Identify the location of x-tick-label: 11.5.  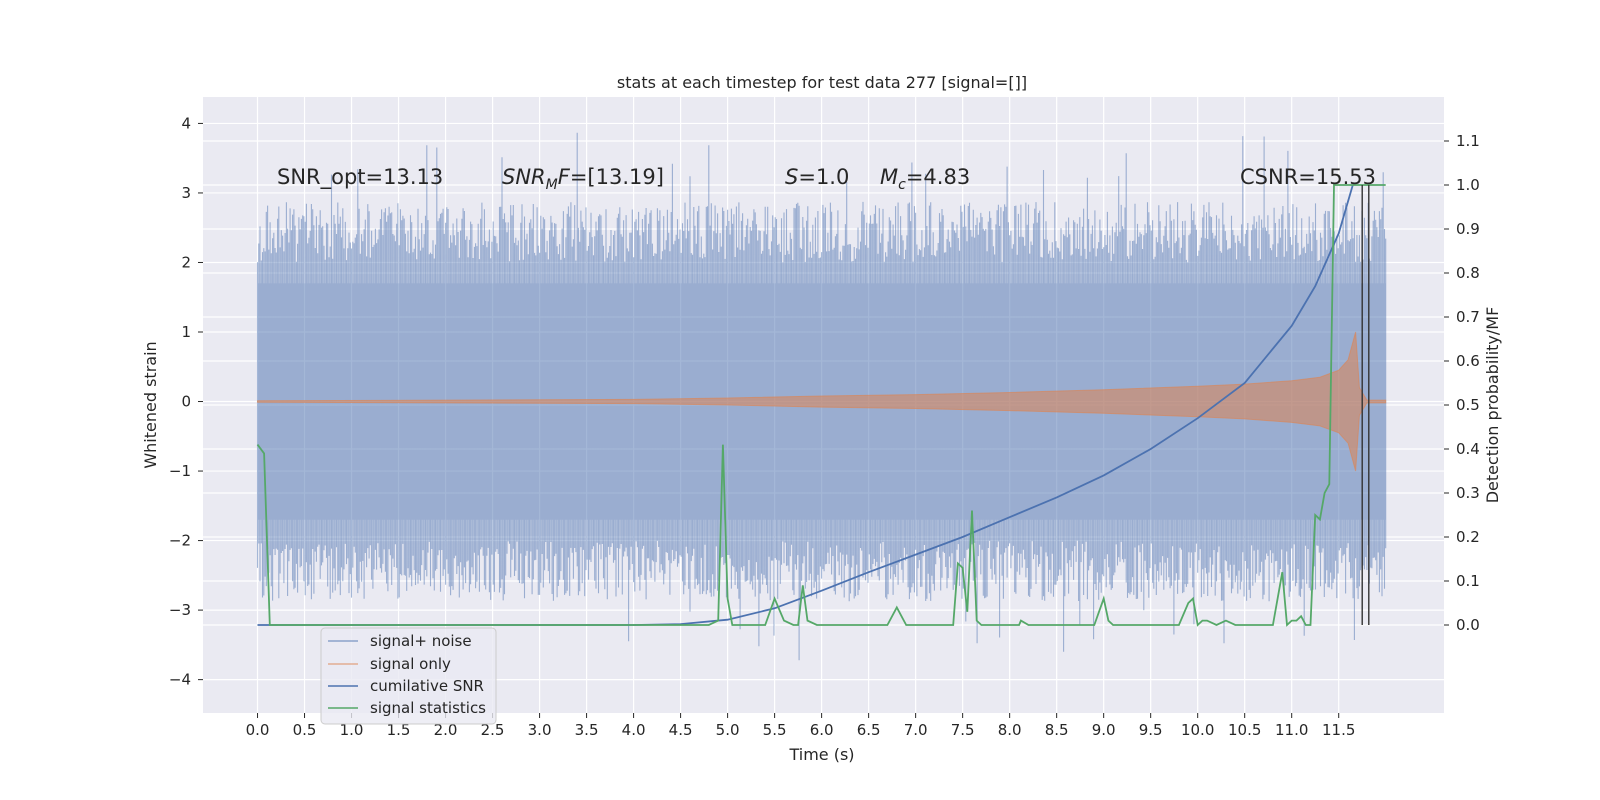
(1338, 730).